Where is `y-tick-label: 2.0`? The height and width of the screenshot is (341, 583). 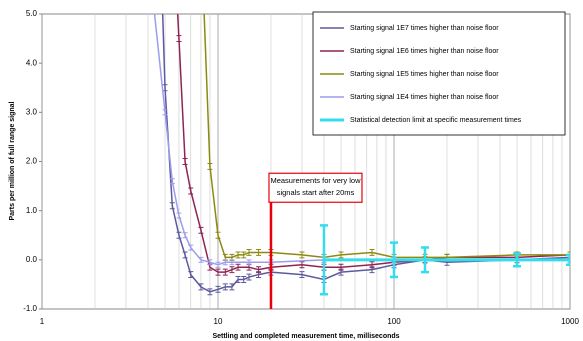 y-tick-label: 2.0 is located at coordinates (32, 161).